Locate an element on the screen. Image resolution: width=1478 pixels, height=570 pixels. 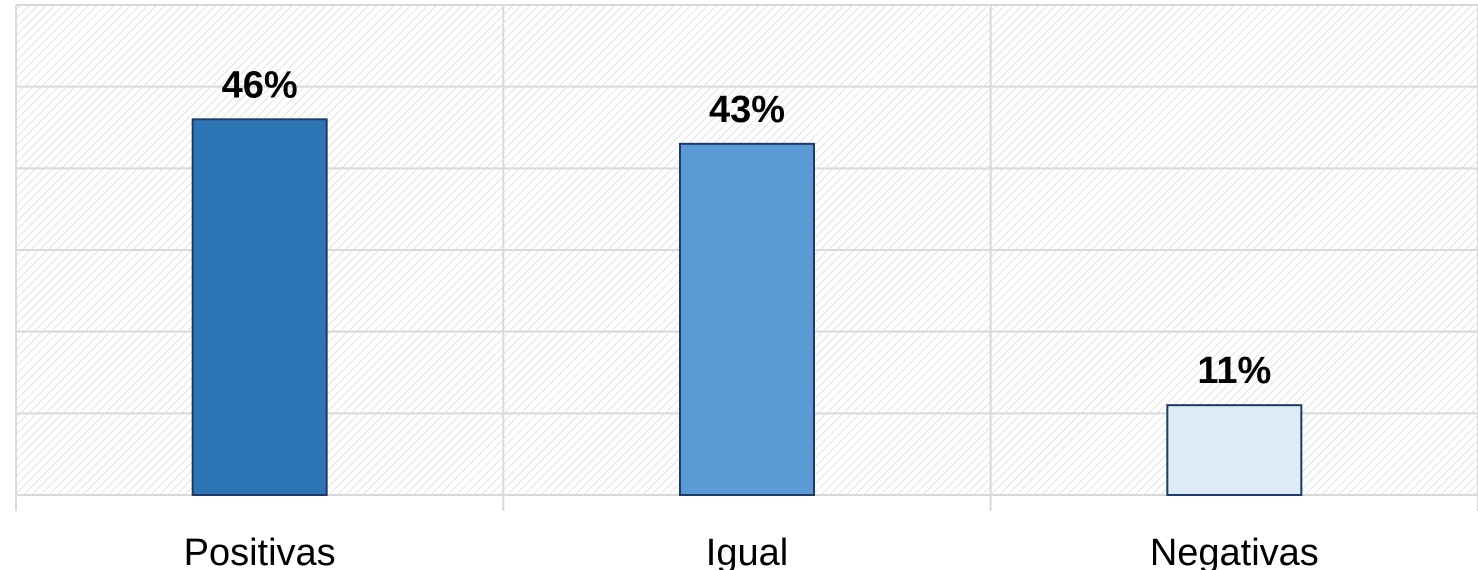
bar-negativas is located at coordinates (1234, 450).